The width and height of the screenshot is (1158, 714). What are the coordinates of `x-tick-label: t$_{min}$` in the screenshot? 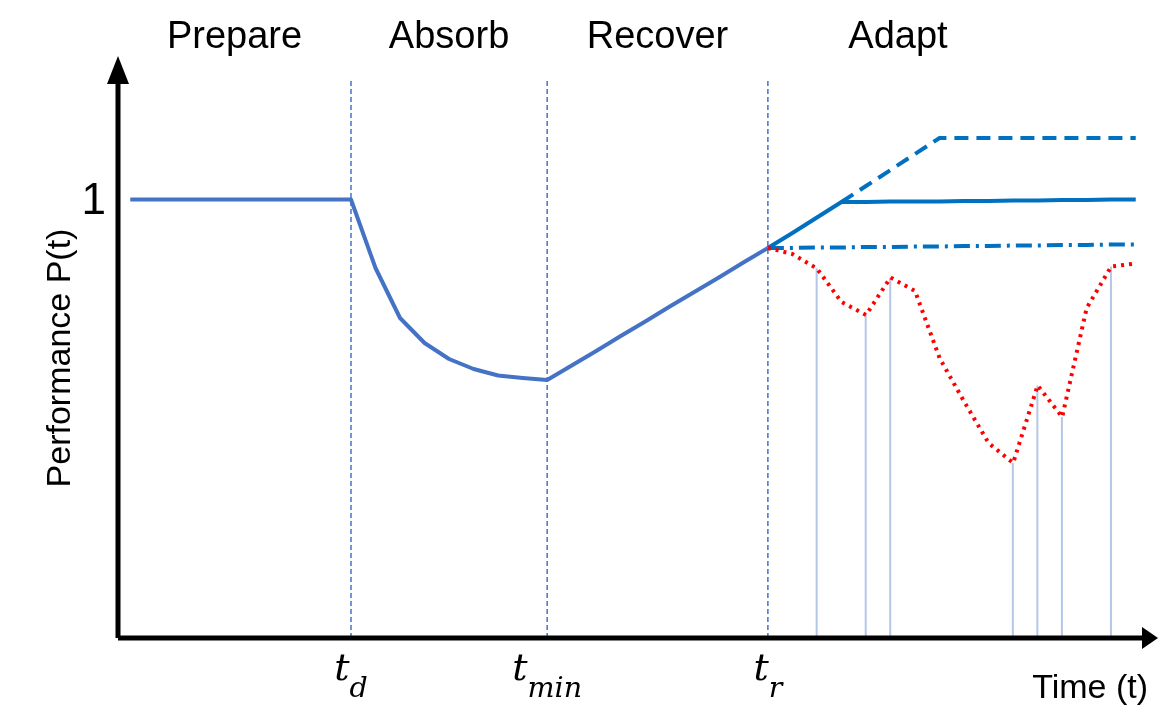 It's located at (547, 674).